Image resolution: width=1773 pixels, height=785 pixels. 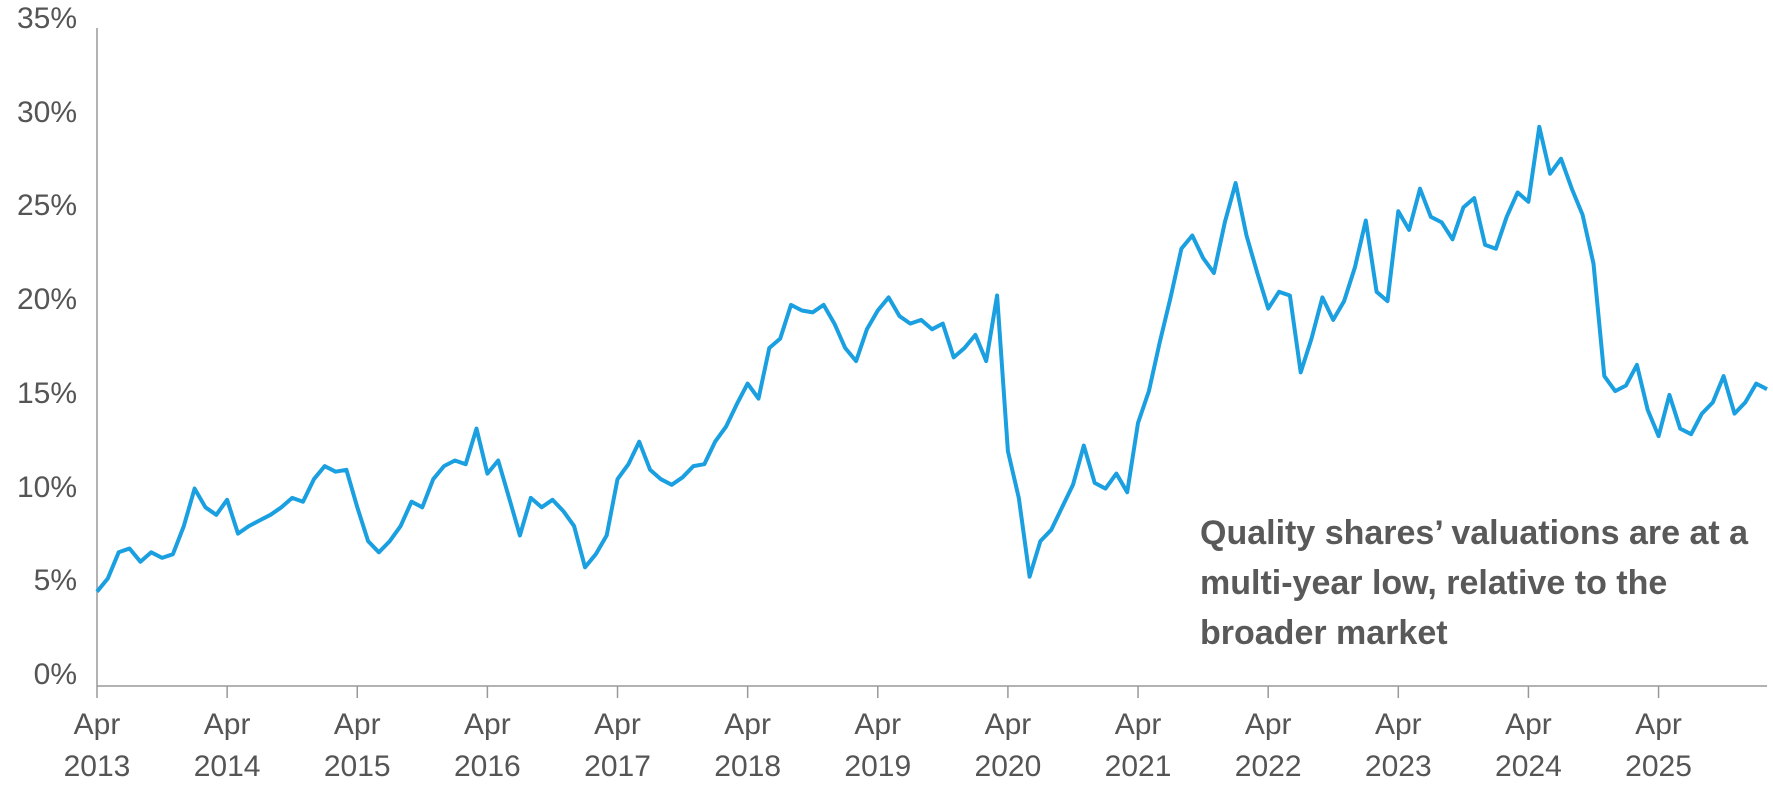 What do you see at coordinates (55, 581) in the screenshot?
I see `y-tick-label: 5%` at bounding box center [55, 581].